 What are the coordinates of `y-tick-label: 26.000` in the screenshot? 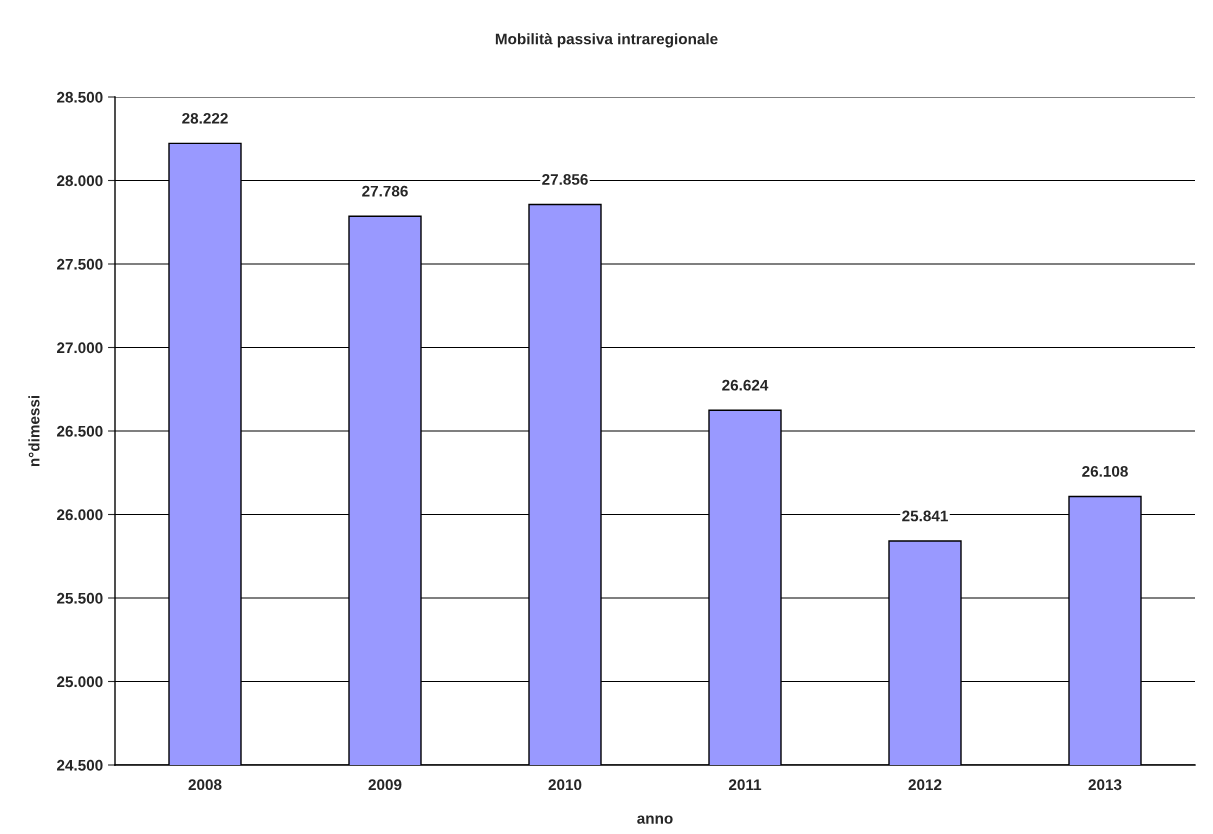 It's located at (80, 515).